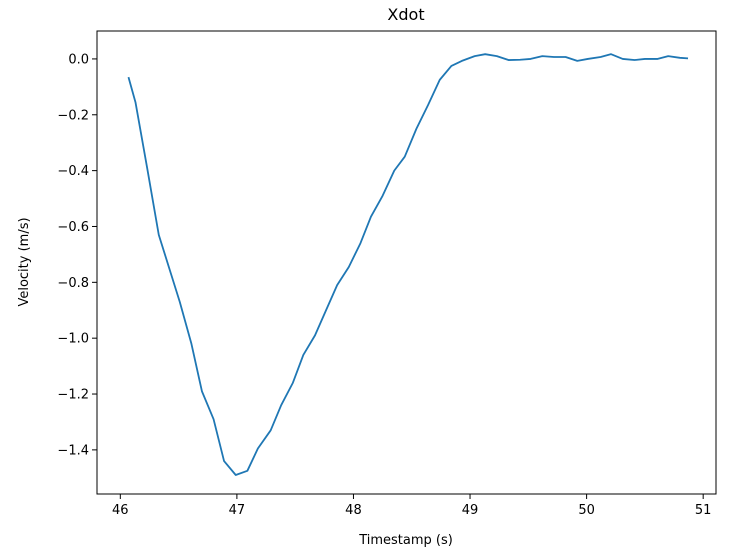 This screenshot has height=550, width=750. Describe the element at coordinates (120, 510) in the screenshot. I see `x-tick-label: 46` at that location.